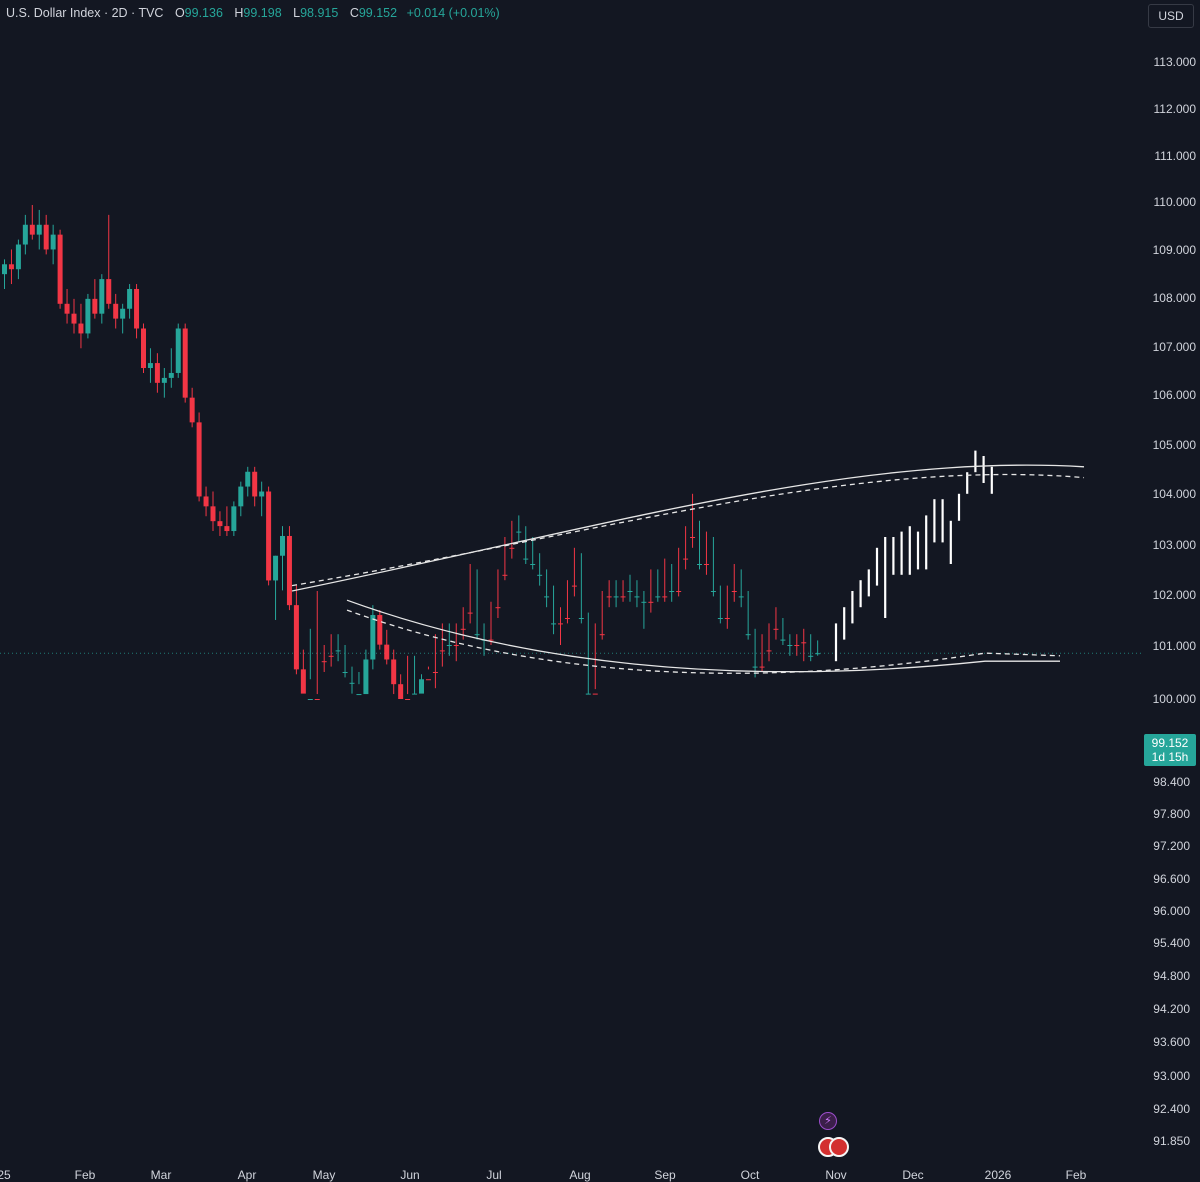 The width and height of the screenshot is (1200, 1182). I want to click on y-tick-label: 97.800, so click(1171, 814).